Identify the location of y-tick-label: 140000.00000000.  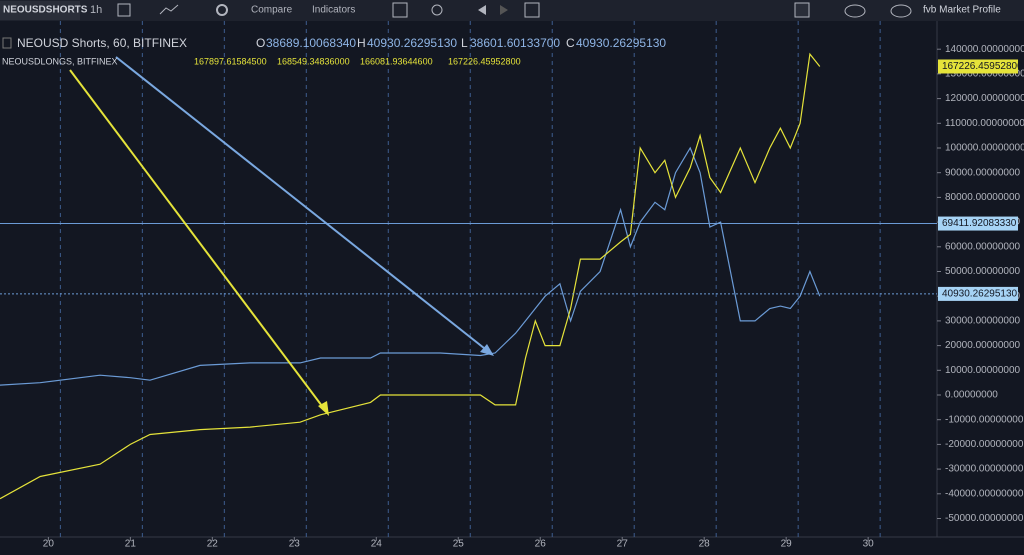
(984, 49).